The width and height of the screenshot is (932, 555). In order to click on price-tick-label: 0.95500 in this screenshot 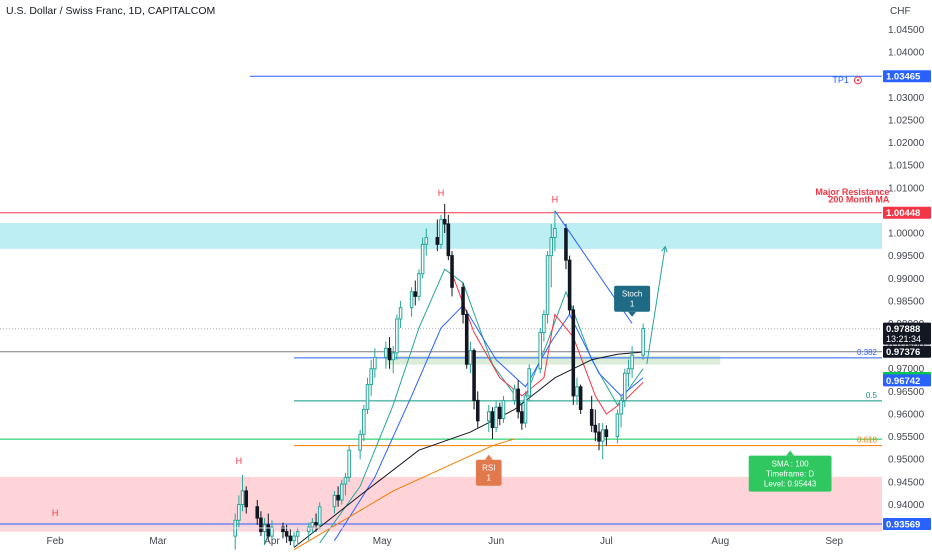, I will do `click(906, 437)`.